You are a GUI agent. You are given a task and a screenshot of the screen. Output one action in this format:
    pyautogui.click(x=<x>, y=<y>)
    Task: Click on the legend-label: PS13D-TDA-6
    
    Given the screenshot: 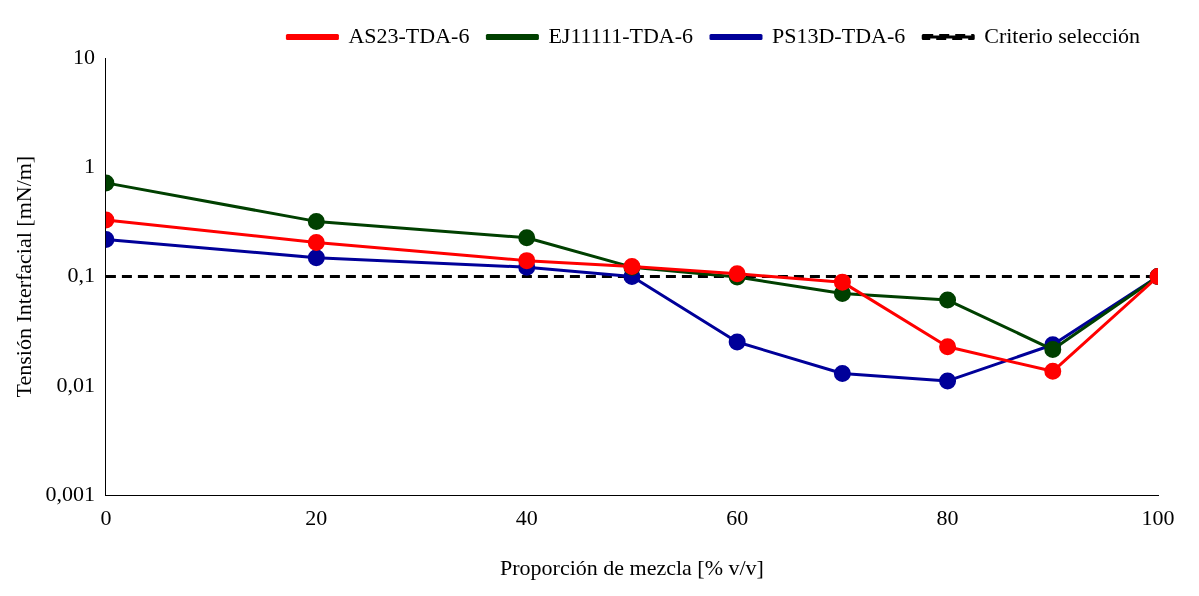 What is the action you would take?
    pyautogui.click(x=839, y=35)
    